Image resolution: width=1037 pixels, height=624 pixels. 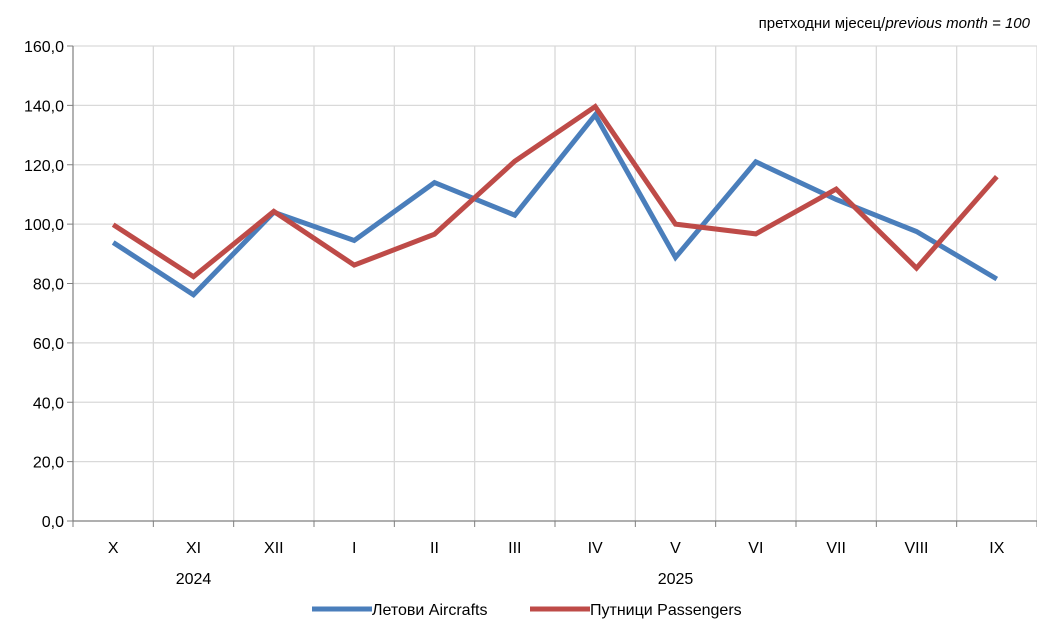 I want to click on x-tick-label: XI, so click(x=193, y=548).